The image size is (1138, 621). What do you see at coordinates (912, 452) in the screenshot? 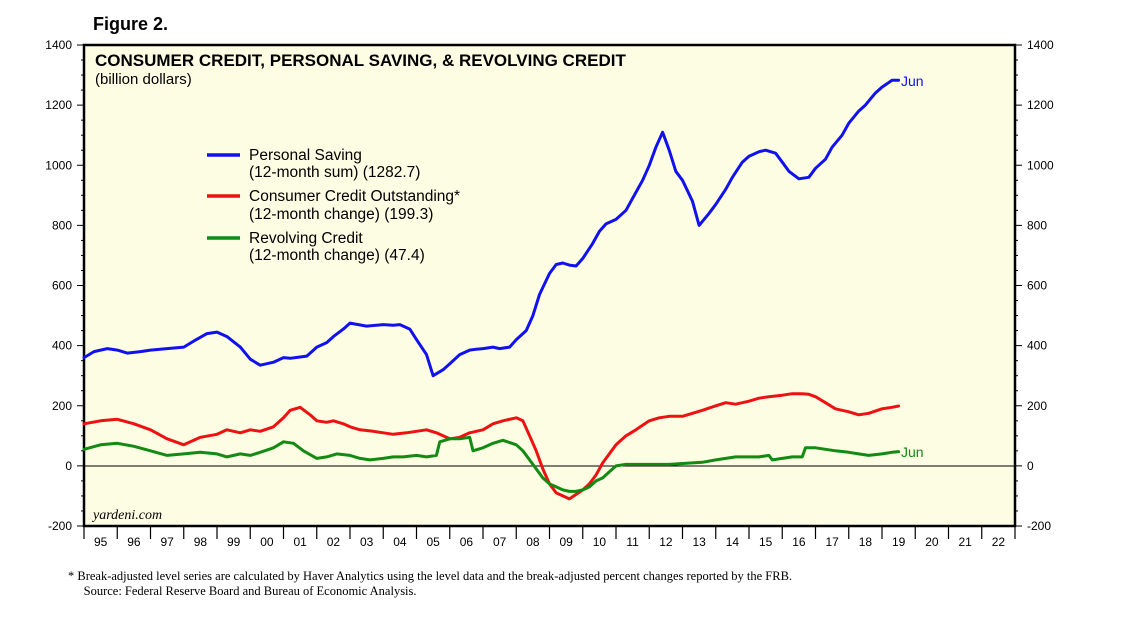
I see `revolving-end-label: Jun` at bounding box center [912, 452].